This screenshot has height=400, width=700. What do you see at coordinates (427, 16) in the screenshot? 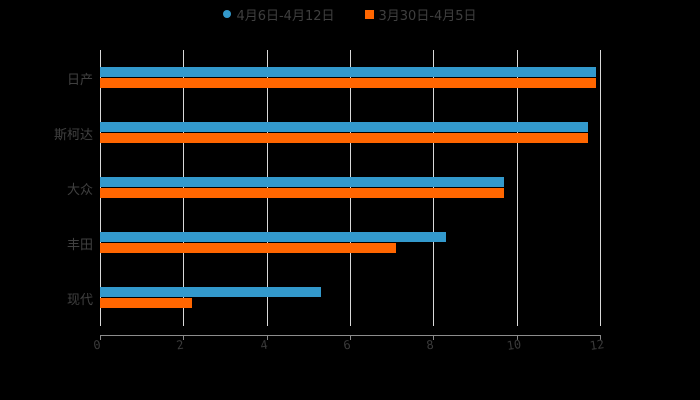
I see `legend-label: 3月30日-4月5日` at bounding box center [427, 16].